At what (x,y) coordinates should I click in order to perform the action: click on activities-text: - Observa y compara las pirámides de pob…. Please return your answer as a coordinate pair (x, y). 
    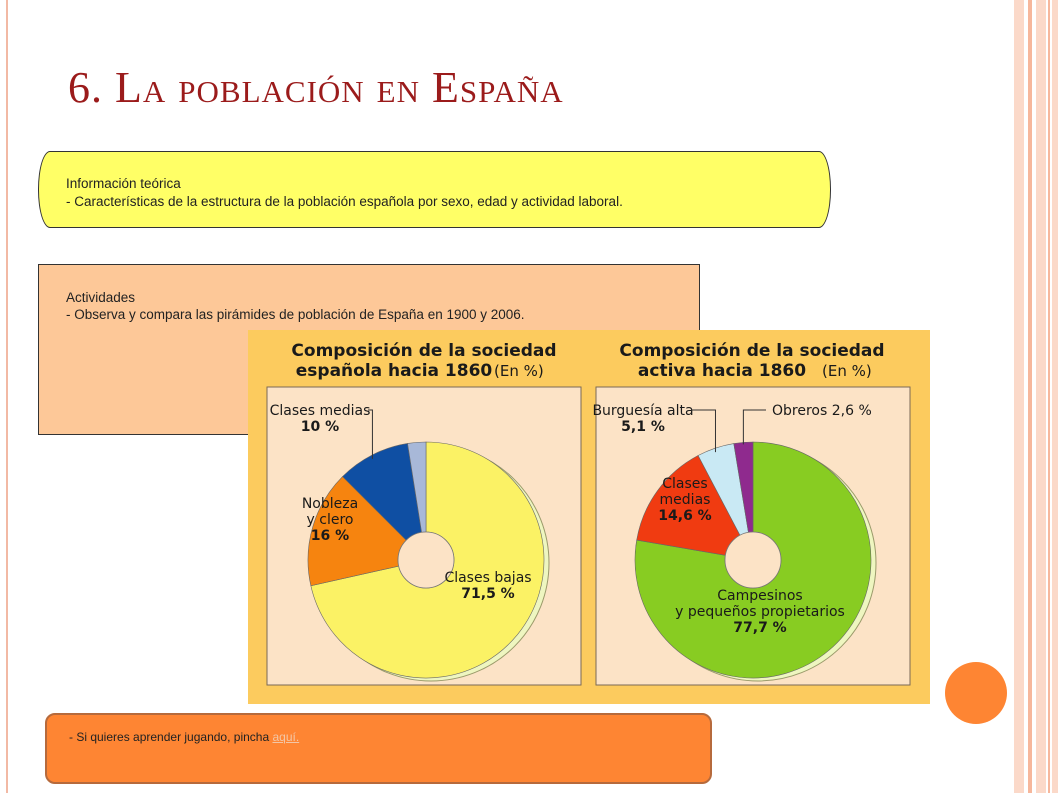
    Looking at the image, I should click on (295, 314).